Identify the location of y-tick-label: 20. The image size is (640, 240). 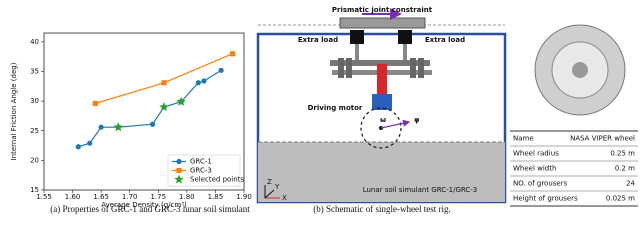
(34, 160).